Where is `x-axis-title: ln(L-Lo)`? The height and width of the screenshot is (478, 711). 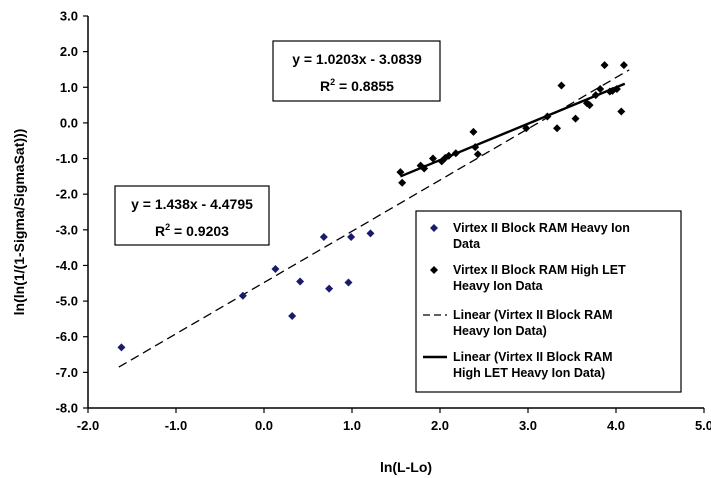
x-axis-title: ln(L-Lo) is located at coordinates (406, 467).